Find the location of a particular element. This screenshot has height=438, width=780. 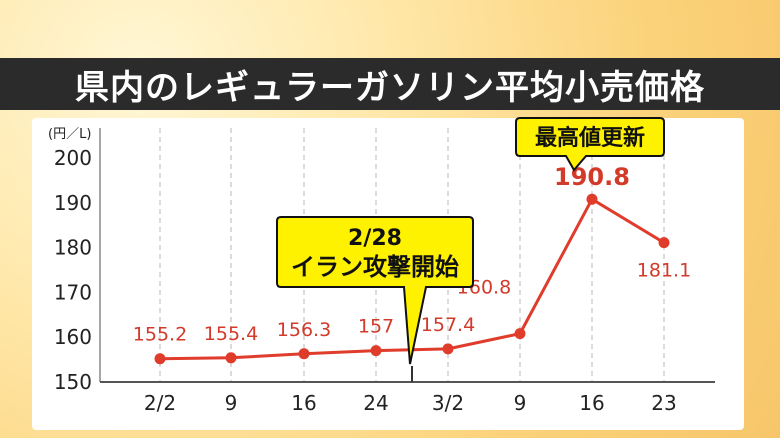

data-label: 190.8 is located at coordinates (592, 177).